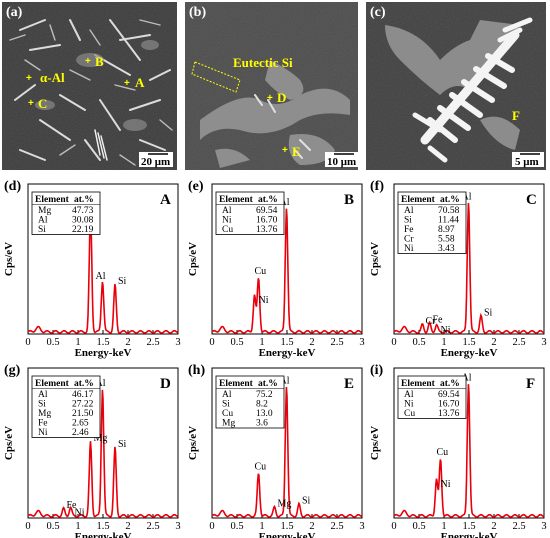 The width and height of the screenshot is (550, 538). What do you see at coordinates (282, 126) in the screenshot?
I see `sem-b-bright-phases` at bounding box center [282, 126].